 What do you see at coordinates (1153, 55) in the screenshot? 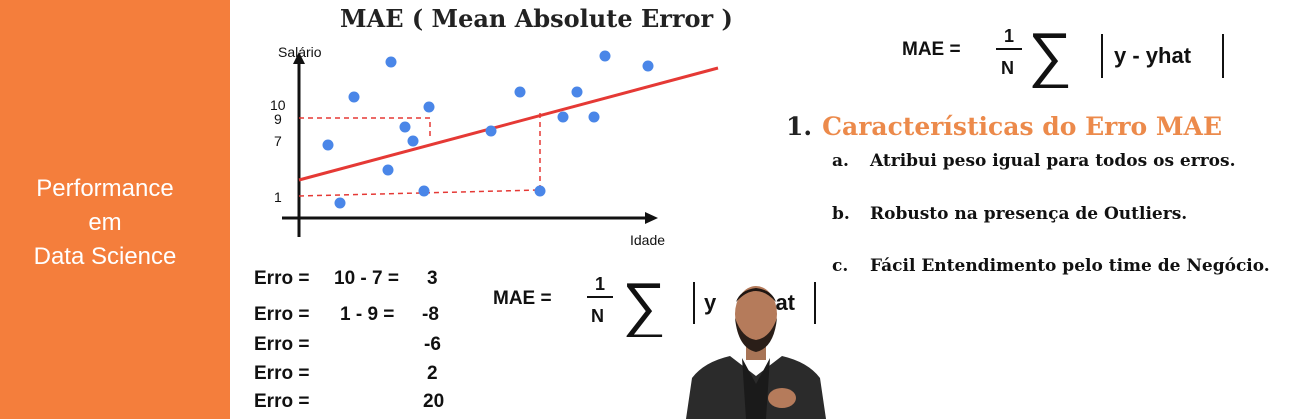
I see `formula-top-abs: y - yhat` at bounding box center [1153, 55].